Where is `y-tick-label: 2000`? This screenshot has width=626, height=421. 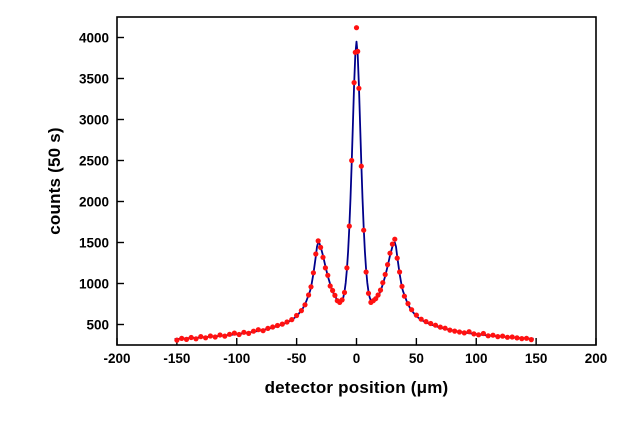 y-tick-label: 2000 is located at coordinates (94, 202).